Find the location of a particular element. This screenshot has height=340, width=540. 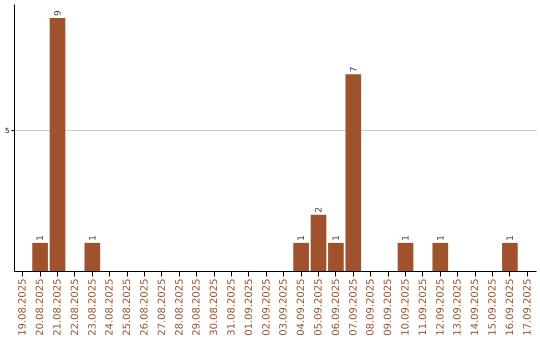

data-label: 2 is located at coordinates (319, 210).